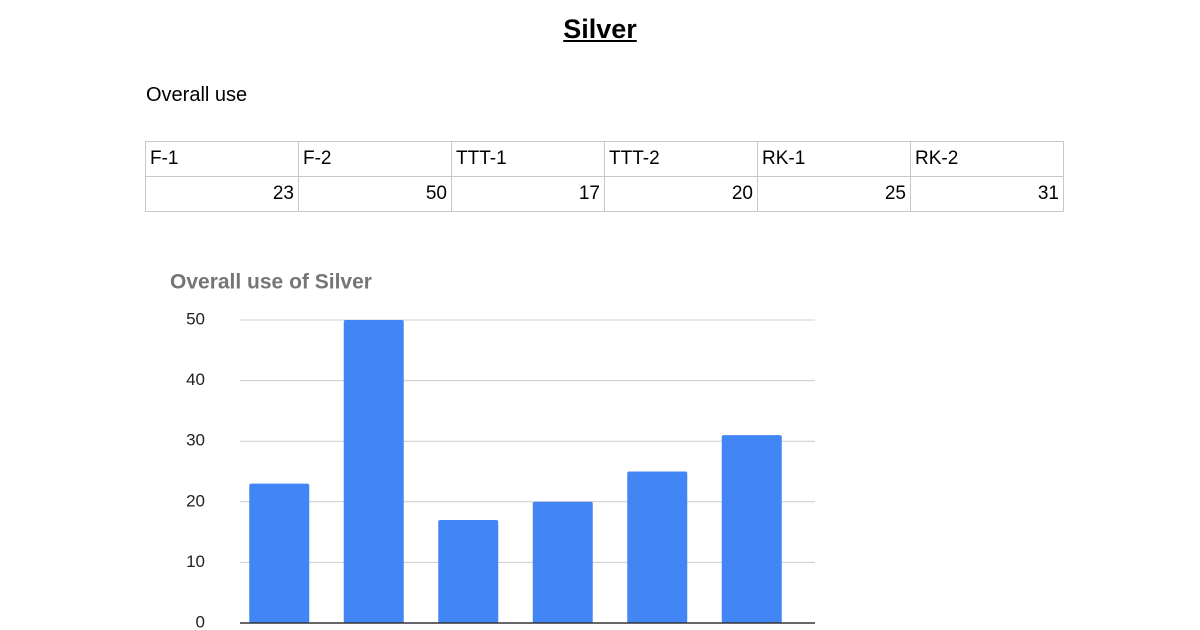 This screenshot has height=630, width=1200. I want to click on y-tick-label: 10, so click(195, 561).